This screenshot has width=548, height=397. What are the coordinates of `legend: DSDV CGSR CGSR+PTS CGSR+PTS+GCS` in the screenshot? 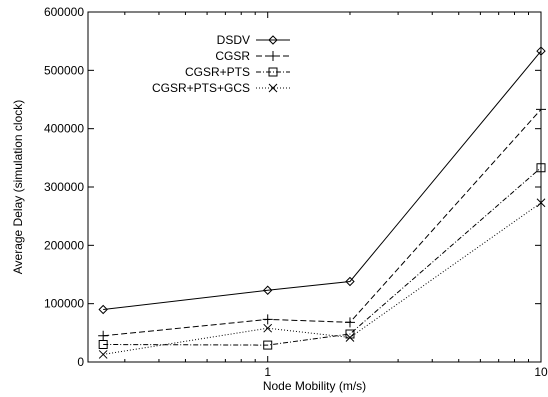 It's located at (221, 64).